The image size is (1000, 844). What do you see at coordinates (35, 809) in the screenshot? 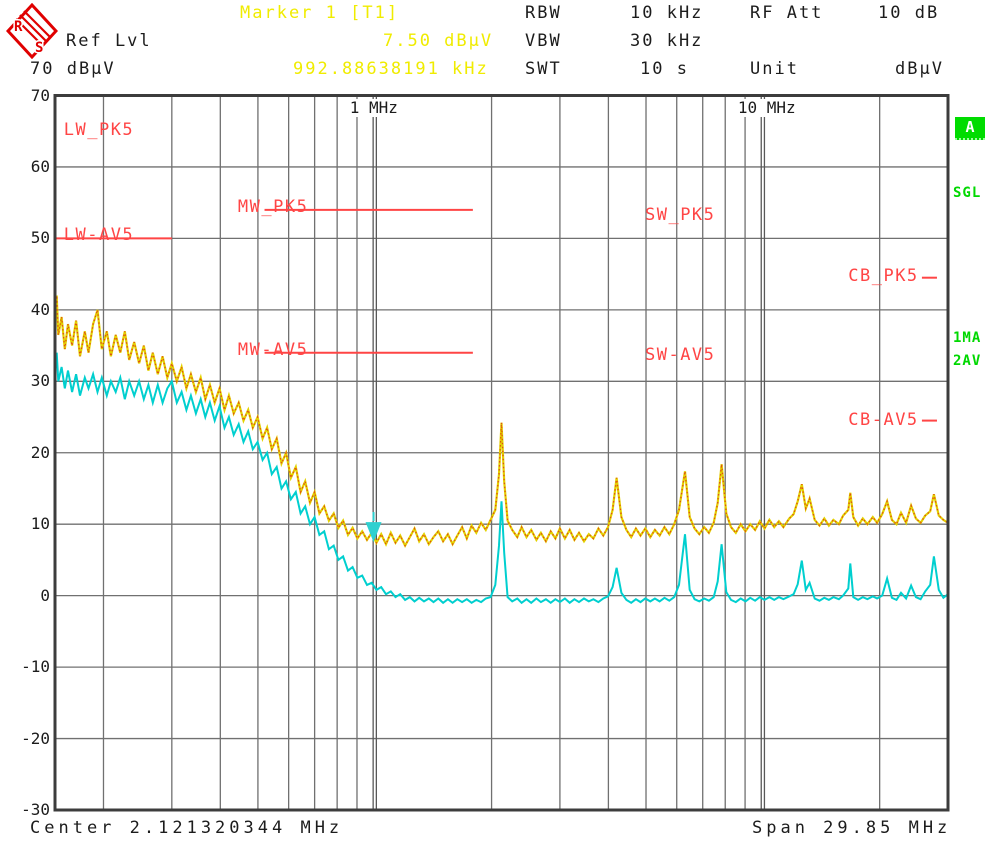
I see `y-axis-tick-label: -30` at bounding box center [35, 809].